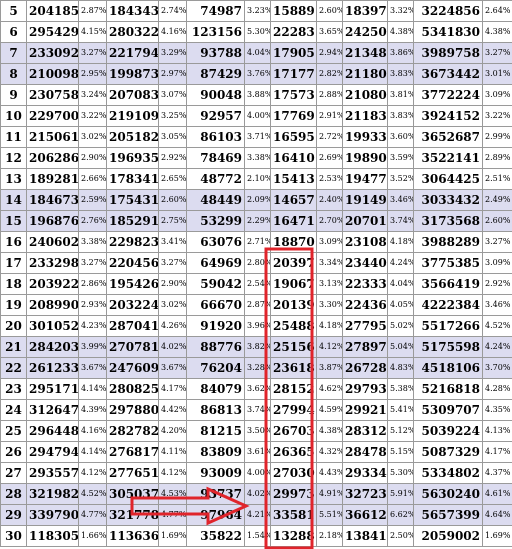 The width and height of the screenshot is (512, 549). I want to click on percent-cell: 4.16%, so click(92, 431).